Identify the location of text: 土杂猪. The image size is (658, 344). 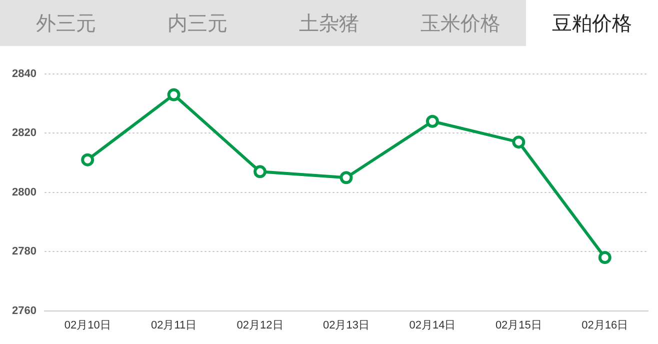
(329, 23).